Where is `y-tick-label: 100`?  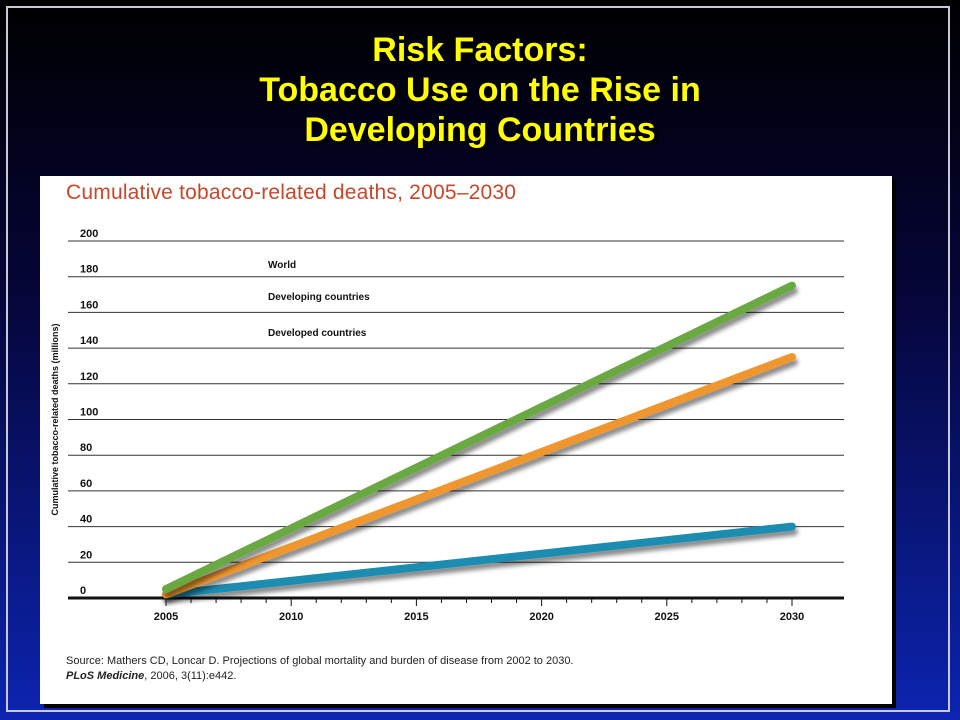 y-tick-label: 100 is located at coordinates (89, 413).